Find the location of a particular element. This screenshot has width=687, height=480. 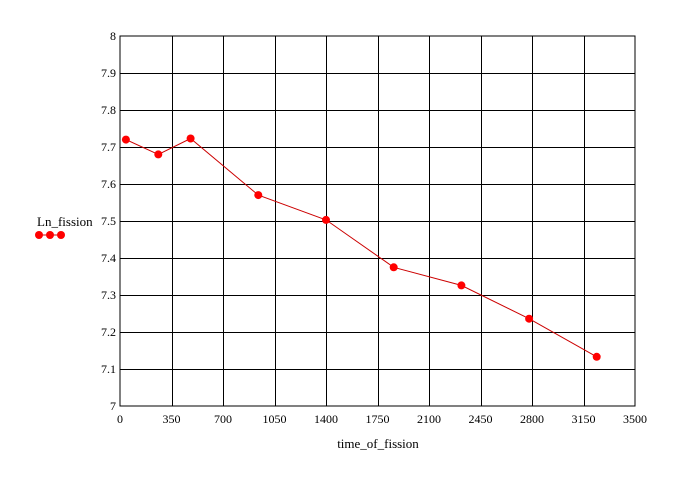

y-tick-label: 7.6 is located at coordinates (108, 184).